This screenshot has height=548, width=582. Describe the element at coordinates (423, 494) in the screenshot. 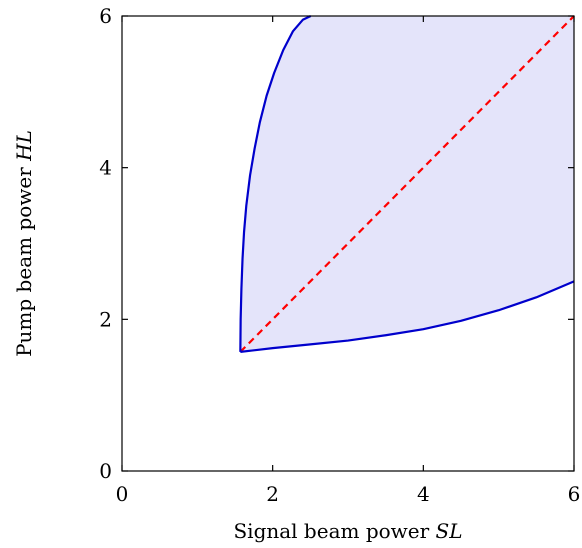

I see `x-tick-label-2: 4` at that location.